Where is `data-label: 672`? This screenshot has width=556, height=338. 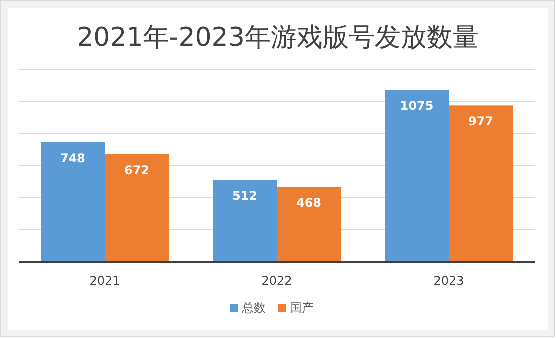 data-label: 672 is located at coordinates (137, 170).